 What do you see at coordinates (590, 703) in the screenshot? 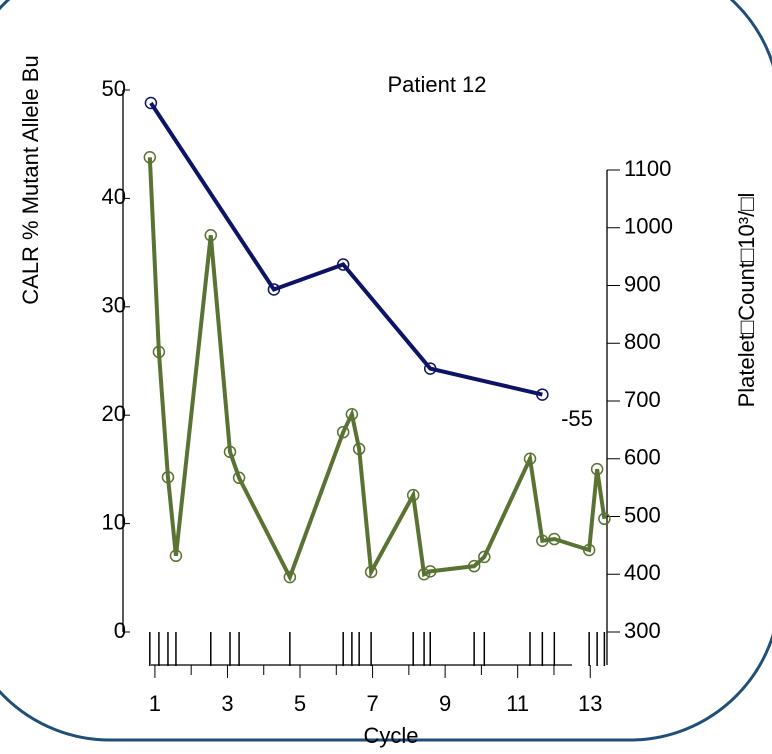
I see `x-tick-label: 13` at bounding box center [590, 703].